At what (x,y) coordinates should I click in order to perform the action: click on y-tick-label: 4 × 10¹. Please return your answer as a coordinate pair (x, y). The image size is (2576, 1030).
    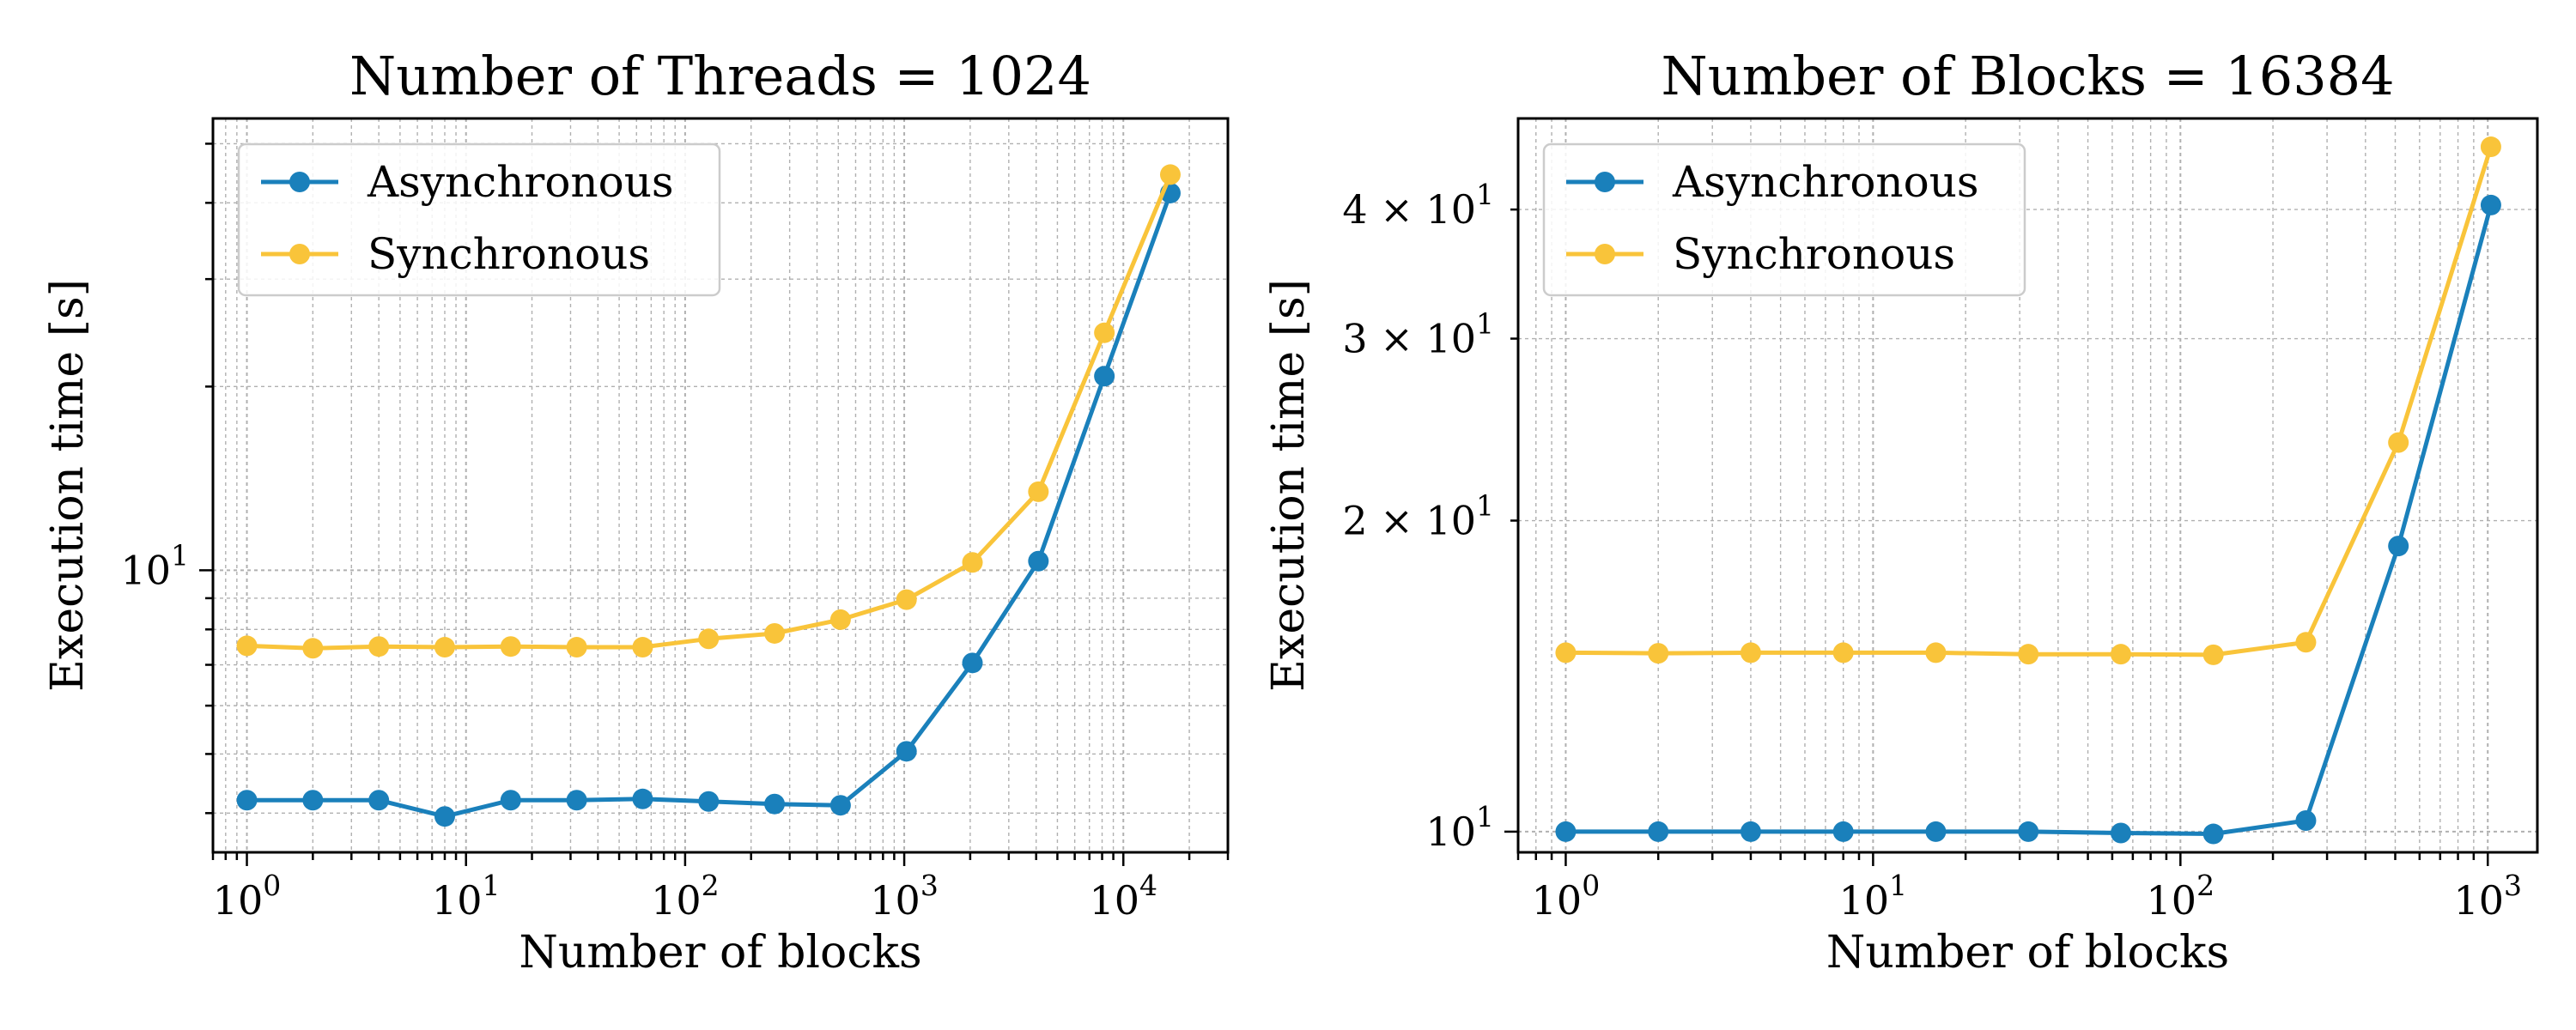
    Looking at the image, I should click on (1418, 205).